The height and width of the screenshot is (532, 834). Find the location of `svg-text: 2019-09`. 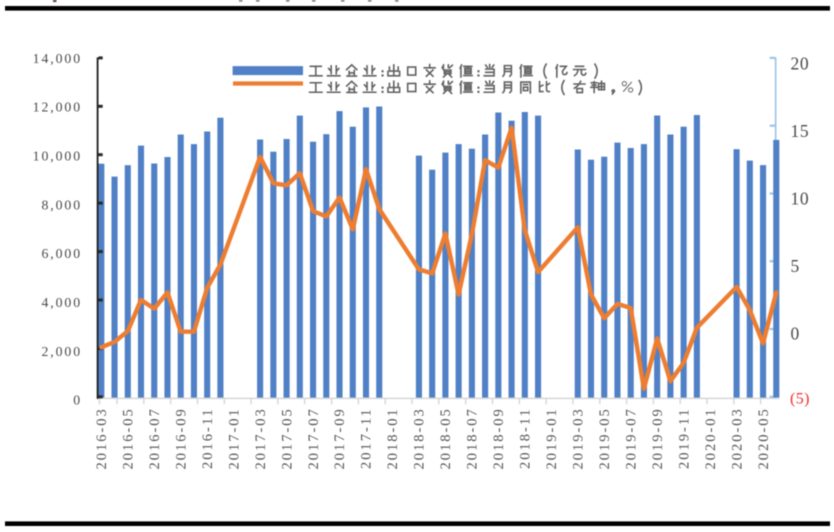

svg-text: 2019-09 is located at coordinates (658, 438).